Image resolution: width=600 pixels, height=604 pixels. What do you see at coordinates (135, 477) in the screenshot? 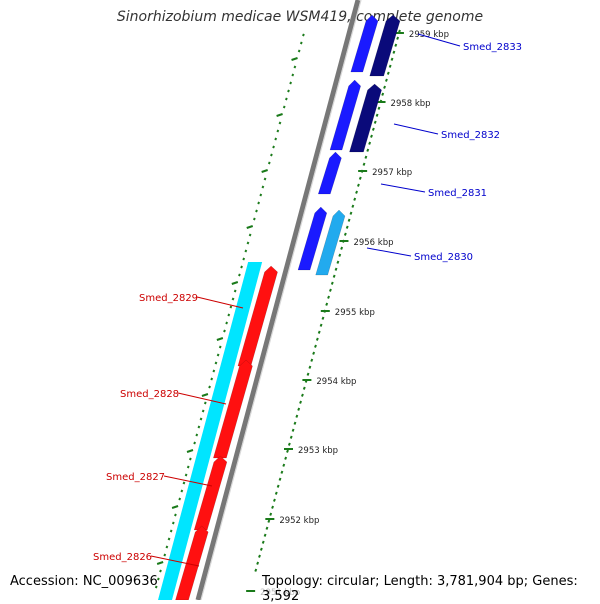
I see `gene-label-smed_2827: Smed_2827` at bounding box center [135, 477].